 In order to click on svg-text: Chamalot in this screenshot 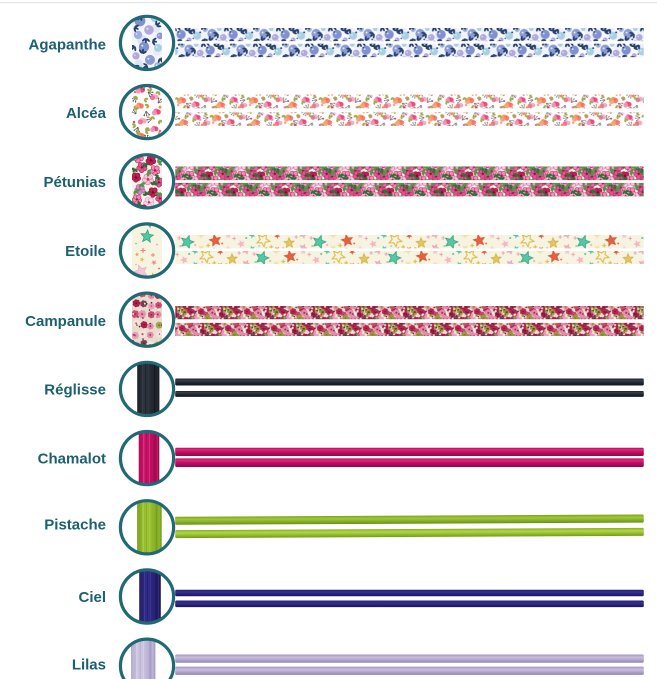, I will do `click(72, 459)`.